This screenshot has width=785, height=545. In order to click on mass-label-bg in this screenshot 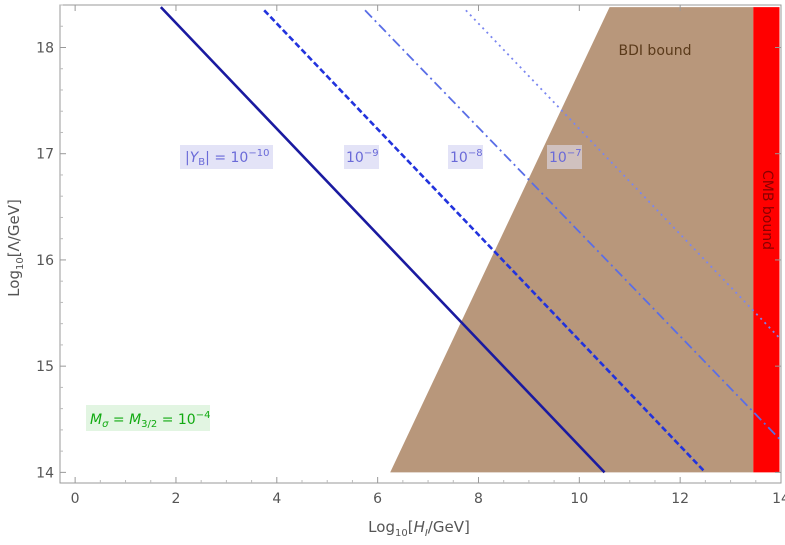, I will do `click(148, 418)`.